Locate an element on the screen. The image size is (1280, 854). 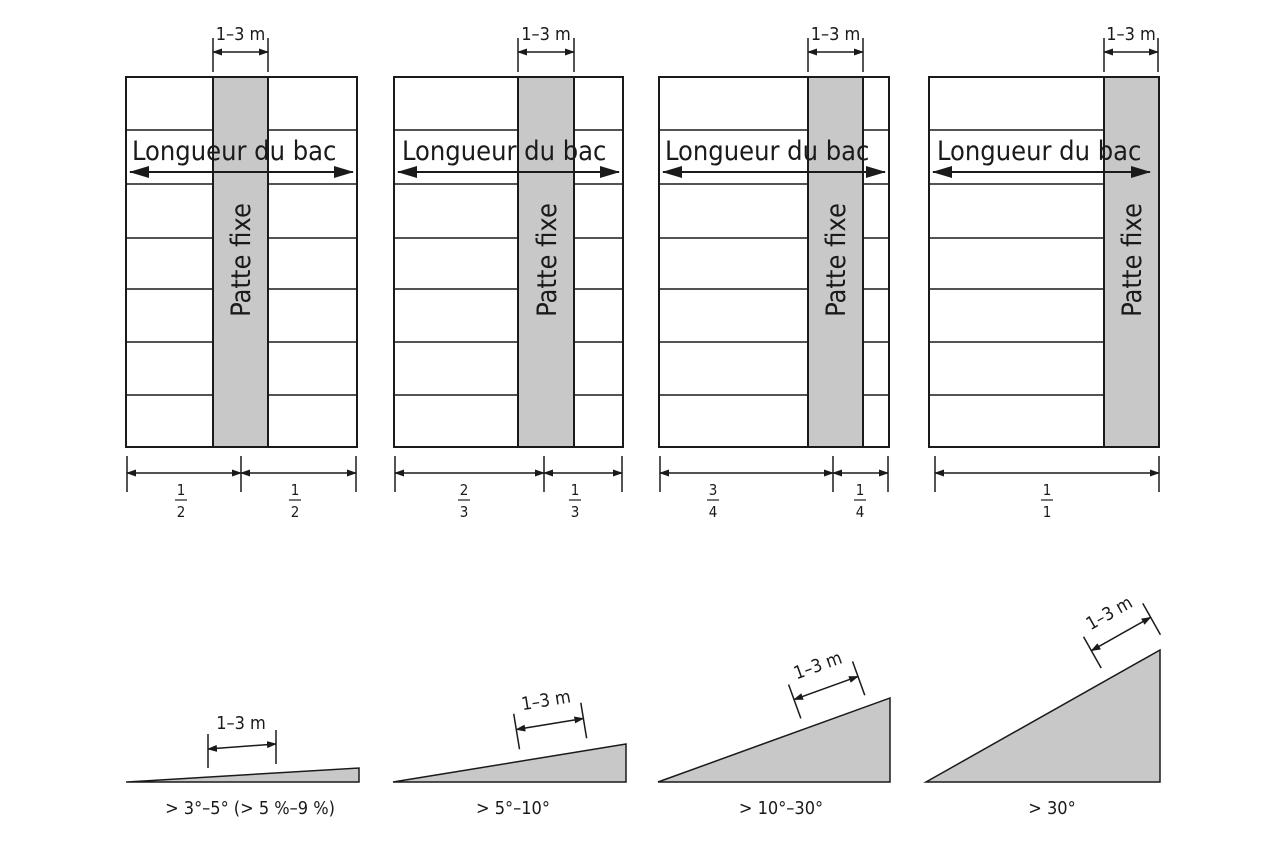
zone-dimension-4: 1–3 m is located at coordinates (1131, 48).